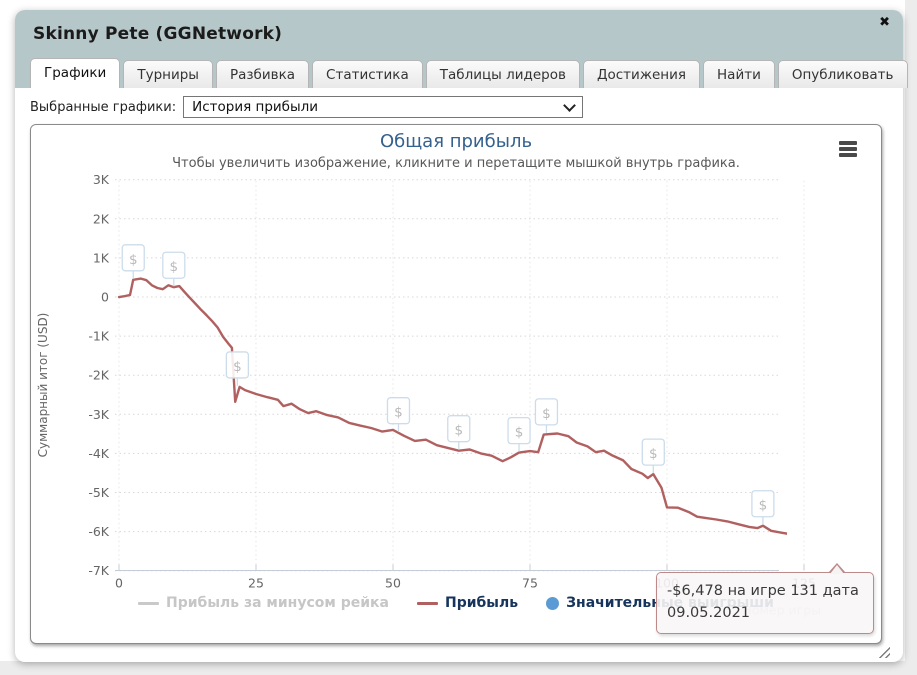 This screenshot has height=675, width=917. Describe the element at coordinates (75, 73) in the screenshot. I see `tab-graphs: Графики` at that location.